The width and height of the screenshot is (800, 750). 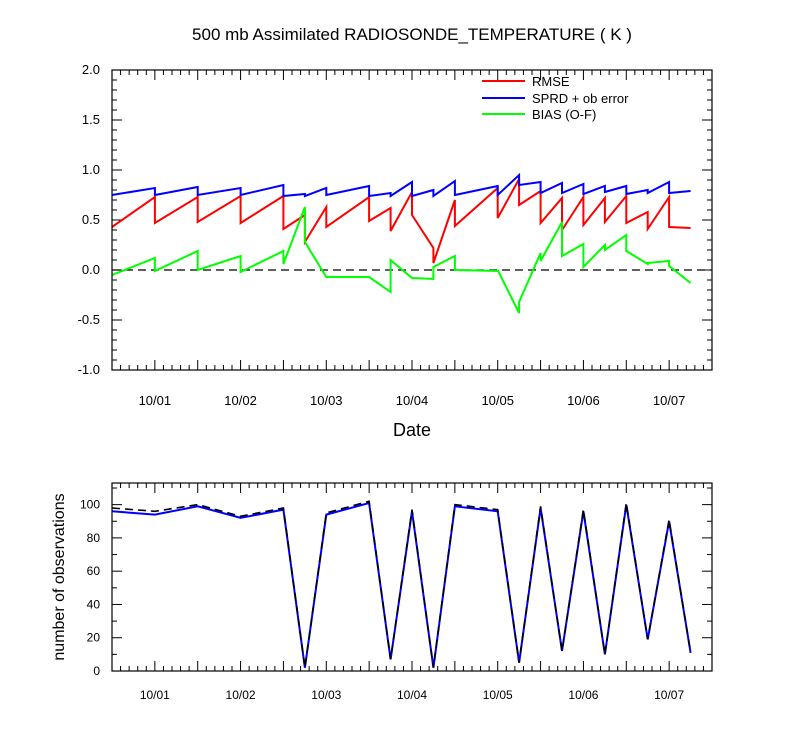 I want to click on y-tick-label: 2.0, so click(x=91, y=69).